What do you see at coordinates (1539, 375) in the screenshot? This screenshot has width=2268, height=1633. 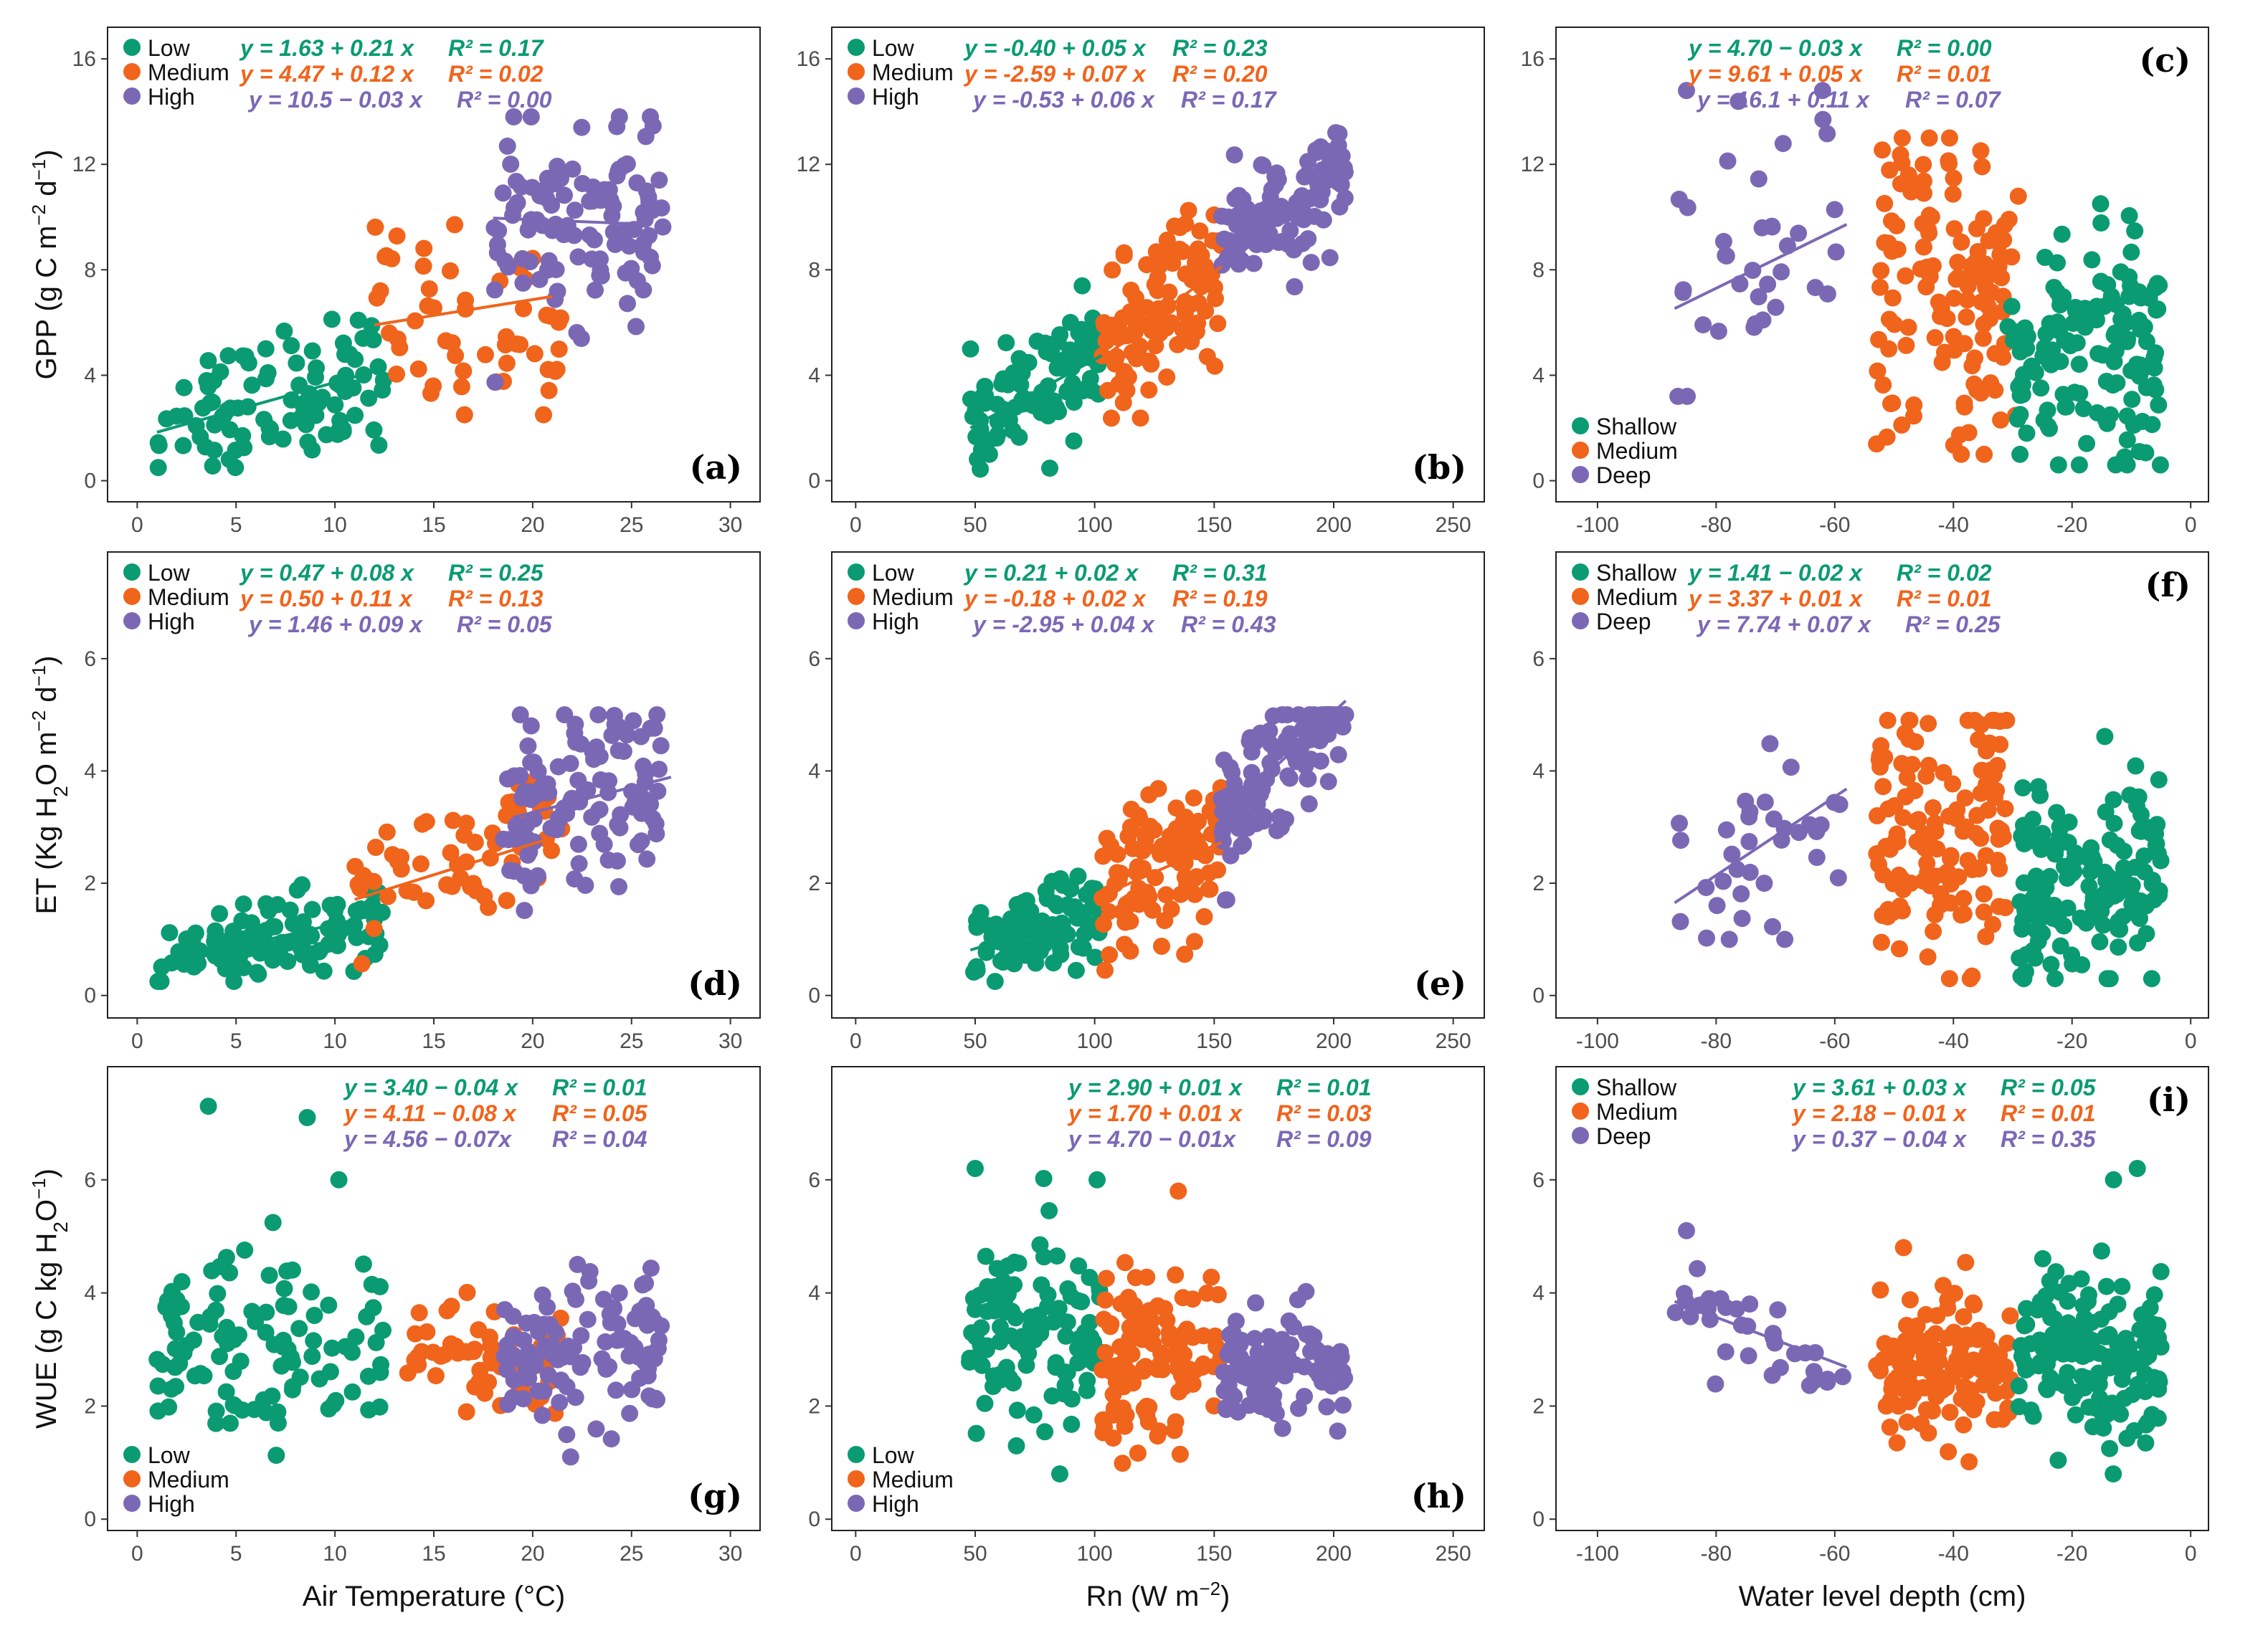 I see `y-tick-label: 4` at bounding box center [1539, 375].